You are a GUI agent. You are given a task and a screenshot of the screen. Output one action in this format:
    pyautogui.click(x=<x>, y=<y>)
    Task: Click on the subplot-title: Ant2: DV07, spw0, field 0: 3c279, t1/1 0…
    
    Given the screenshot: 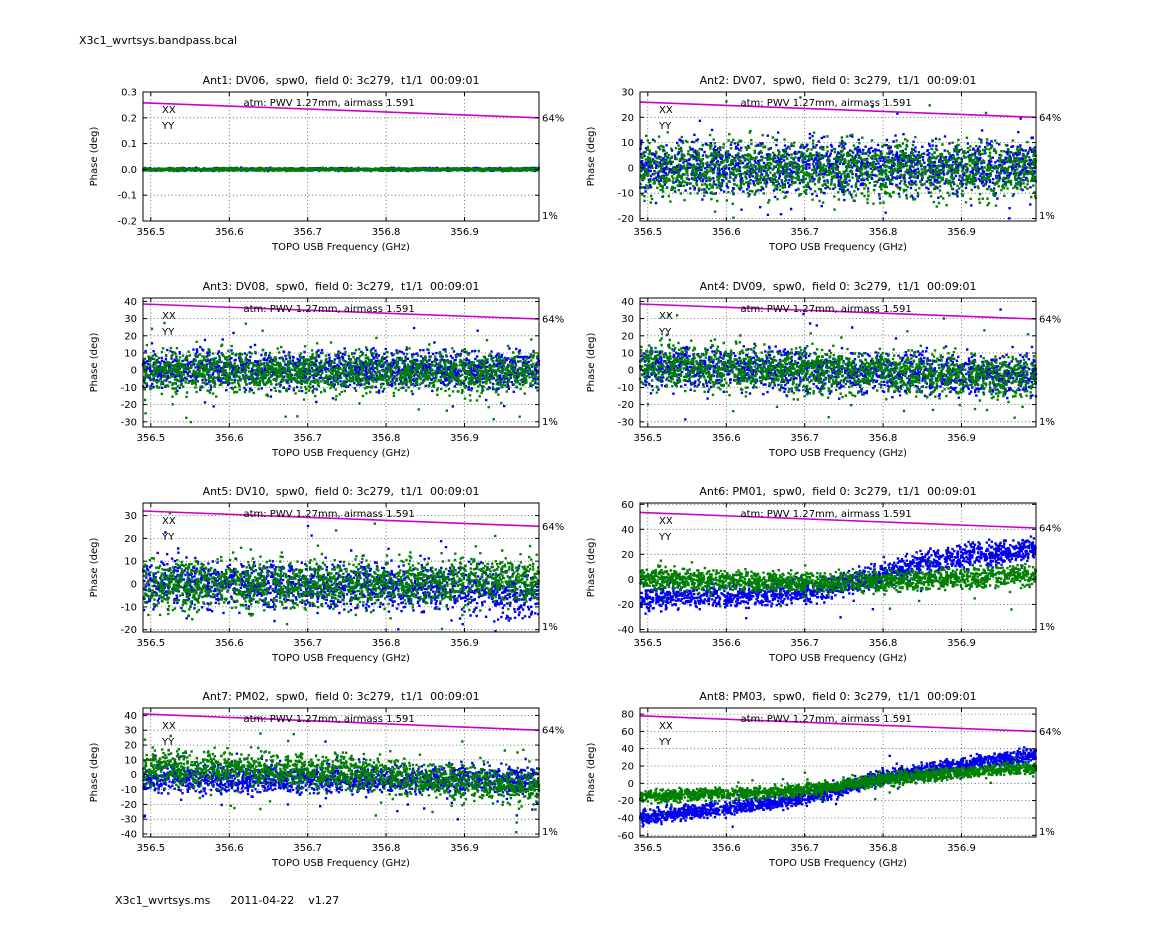 What is the action you would take?
    pyautogui.click(x=838, y=80)
    